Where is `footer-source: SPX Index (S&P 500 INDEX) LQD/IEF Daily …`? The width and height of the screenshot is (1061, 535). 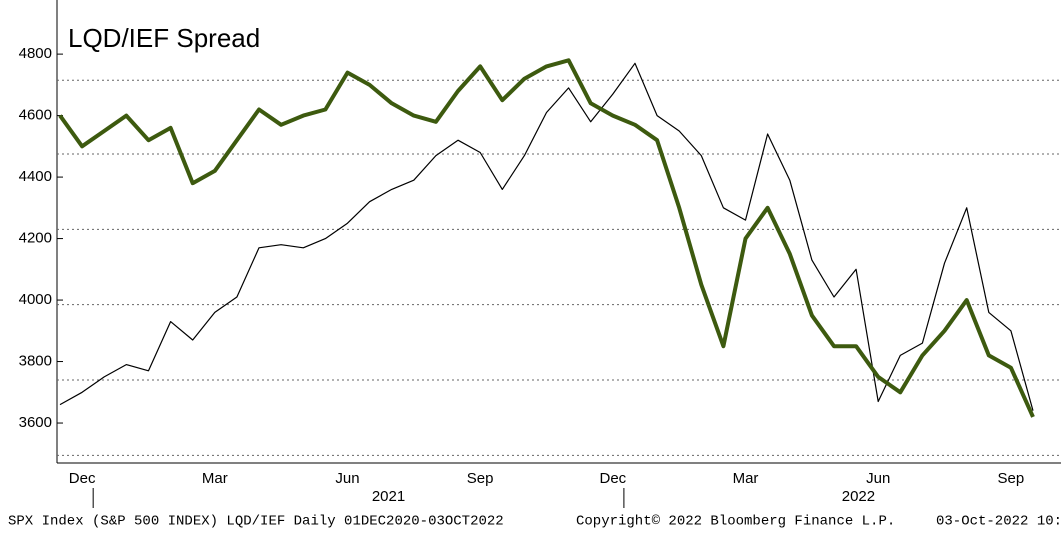 footer-source: SPX Index (S&P 500 INDEX) LQD/IEF Daily … is located at coordinates (256, 522).